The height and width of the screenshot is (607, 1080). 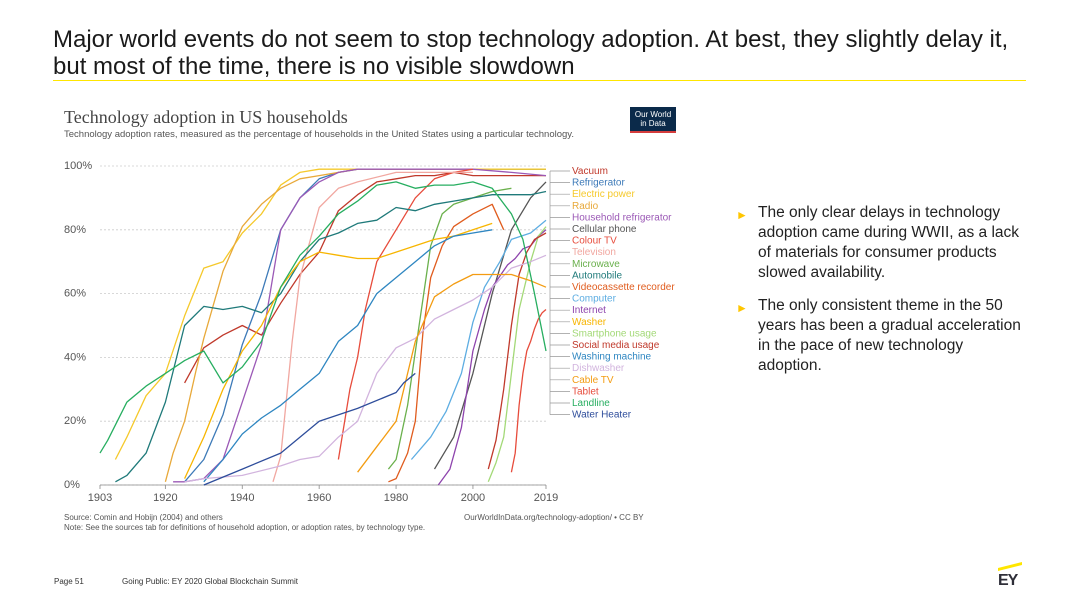 I want to click on logo-line-1: Our World, so click(x=653, y=114).